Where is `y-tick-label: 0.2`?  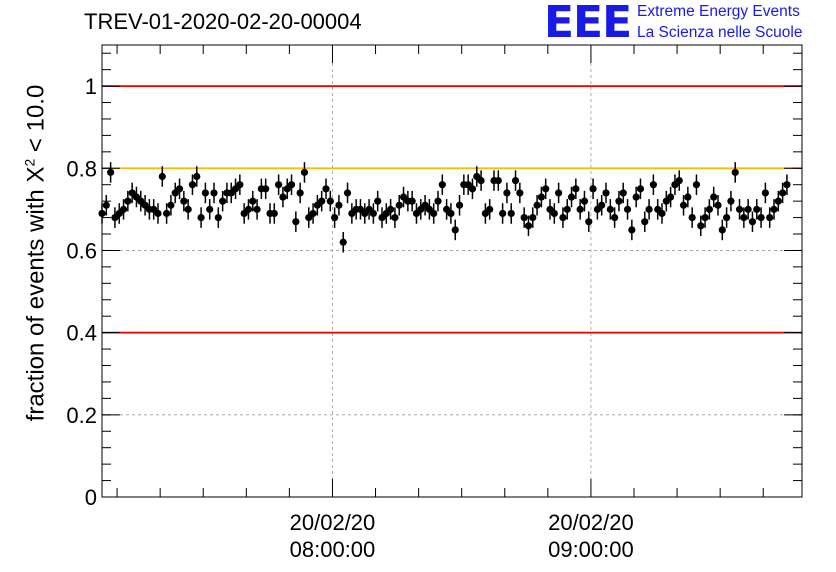
y-tick-label: 0.2 is located at coordinates (81, 415).